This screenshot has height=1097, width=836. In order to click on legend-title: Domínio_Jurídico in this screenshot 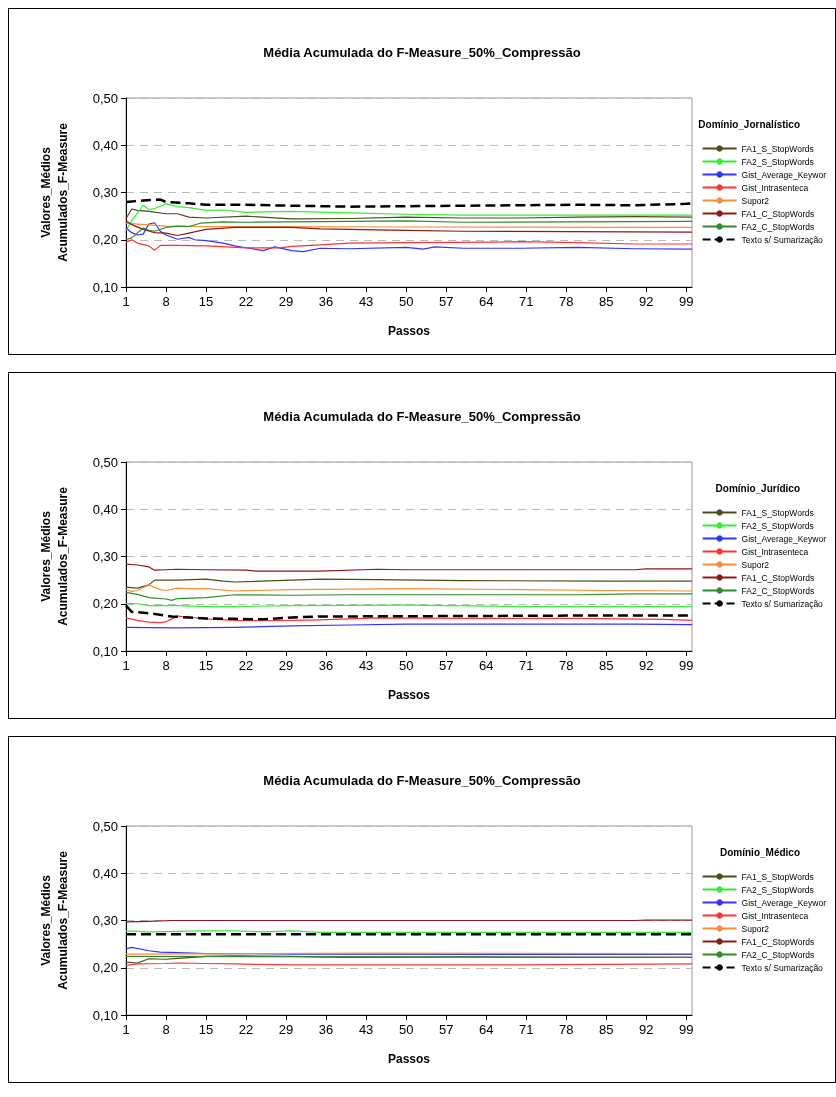, I will do `click(757, 488)`.